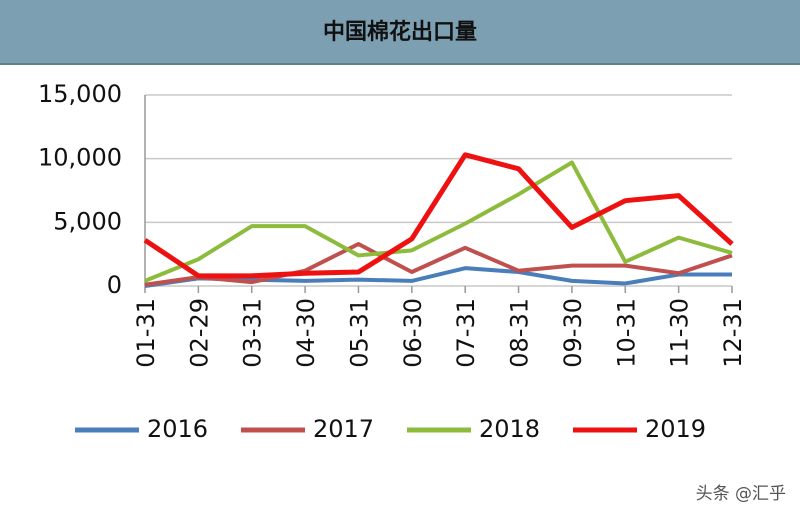 This screenshot has height=521, width=800. I want to click on x-tick-label: 03-31, so click(253, 333).